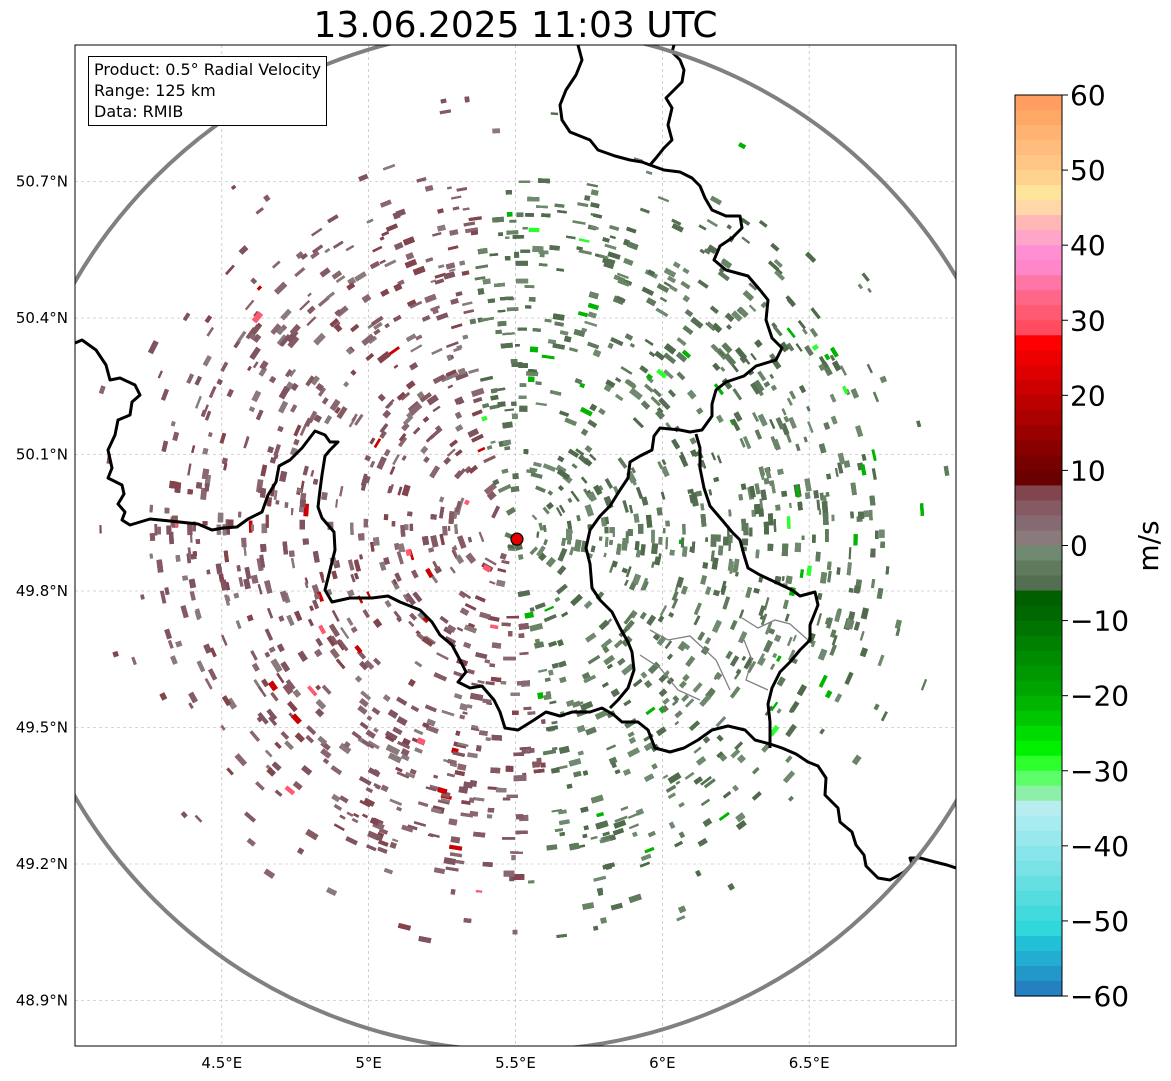 The height and width of the screenshot is (1081, 1171). I want to click on lat-tick-label: 50.7°N, so click(42, 182).